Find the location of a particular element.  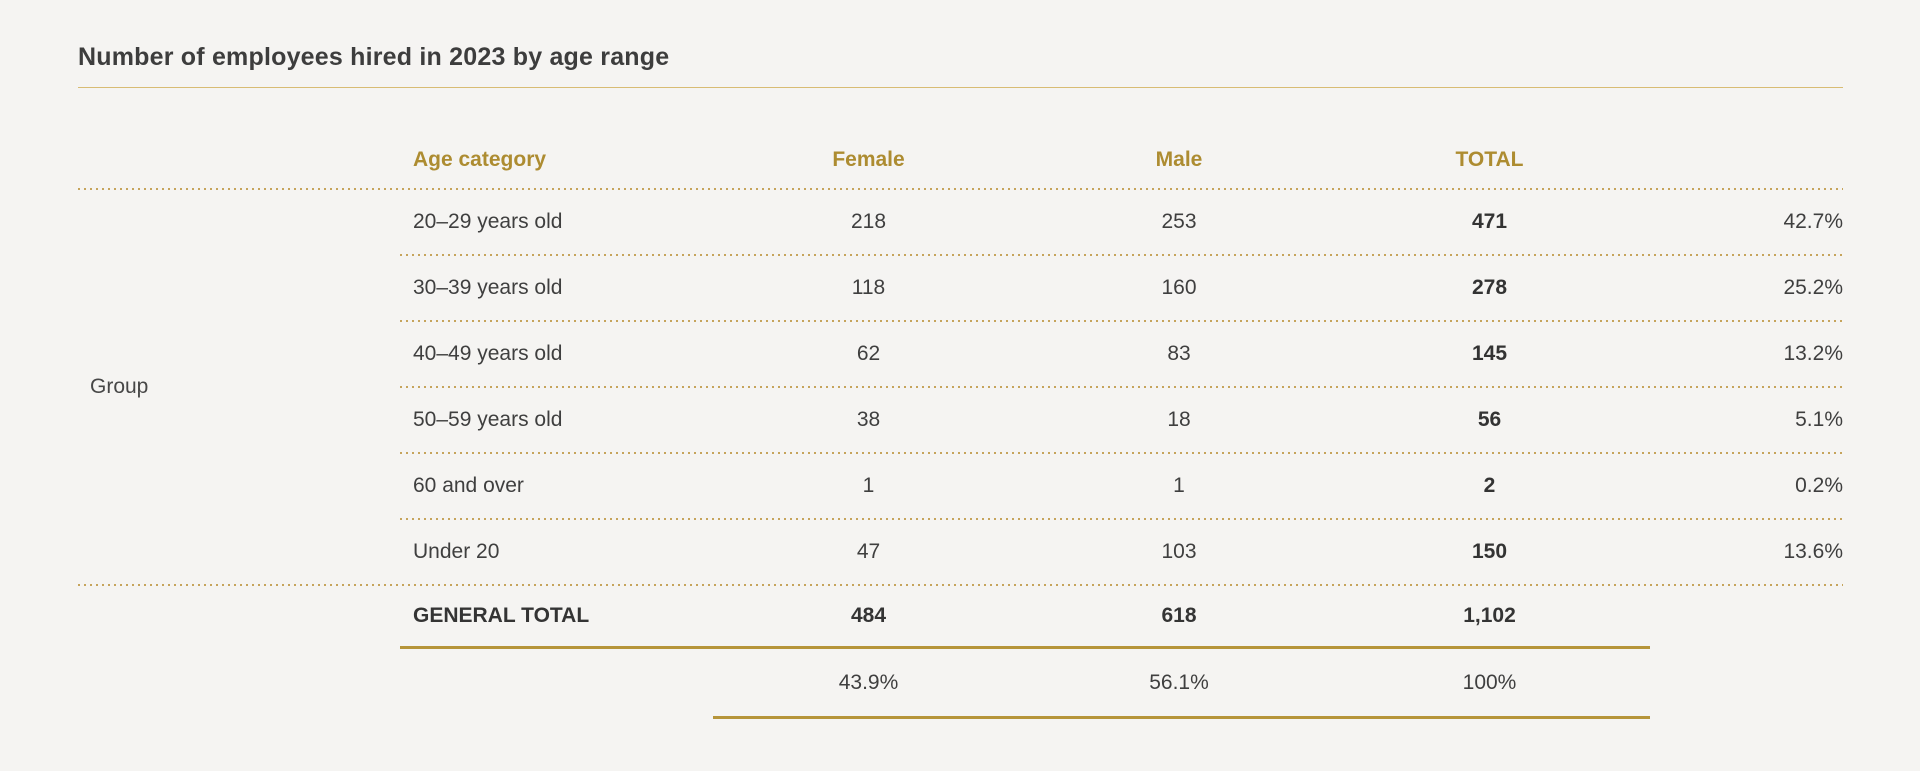

header-total: TOTAL is located at coordinates (1489, 159).